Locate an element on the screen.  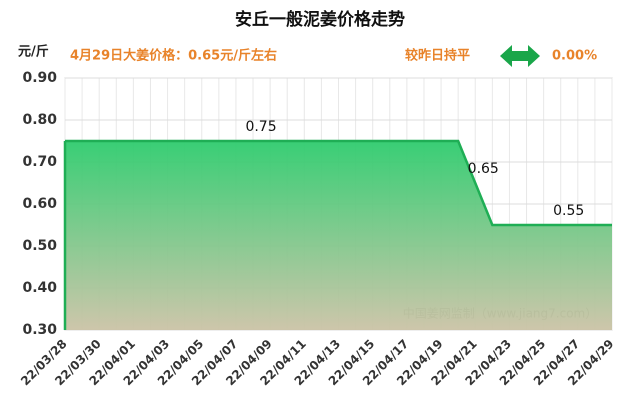
y-tick-label: 0.40 is located at coordinates (39, 288).